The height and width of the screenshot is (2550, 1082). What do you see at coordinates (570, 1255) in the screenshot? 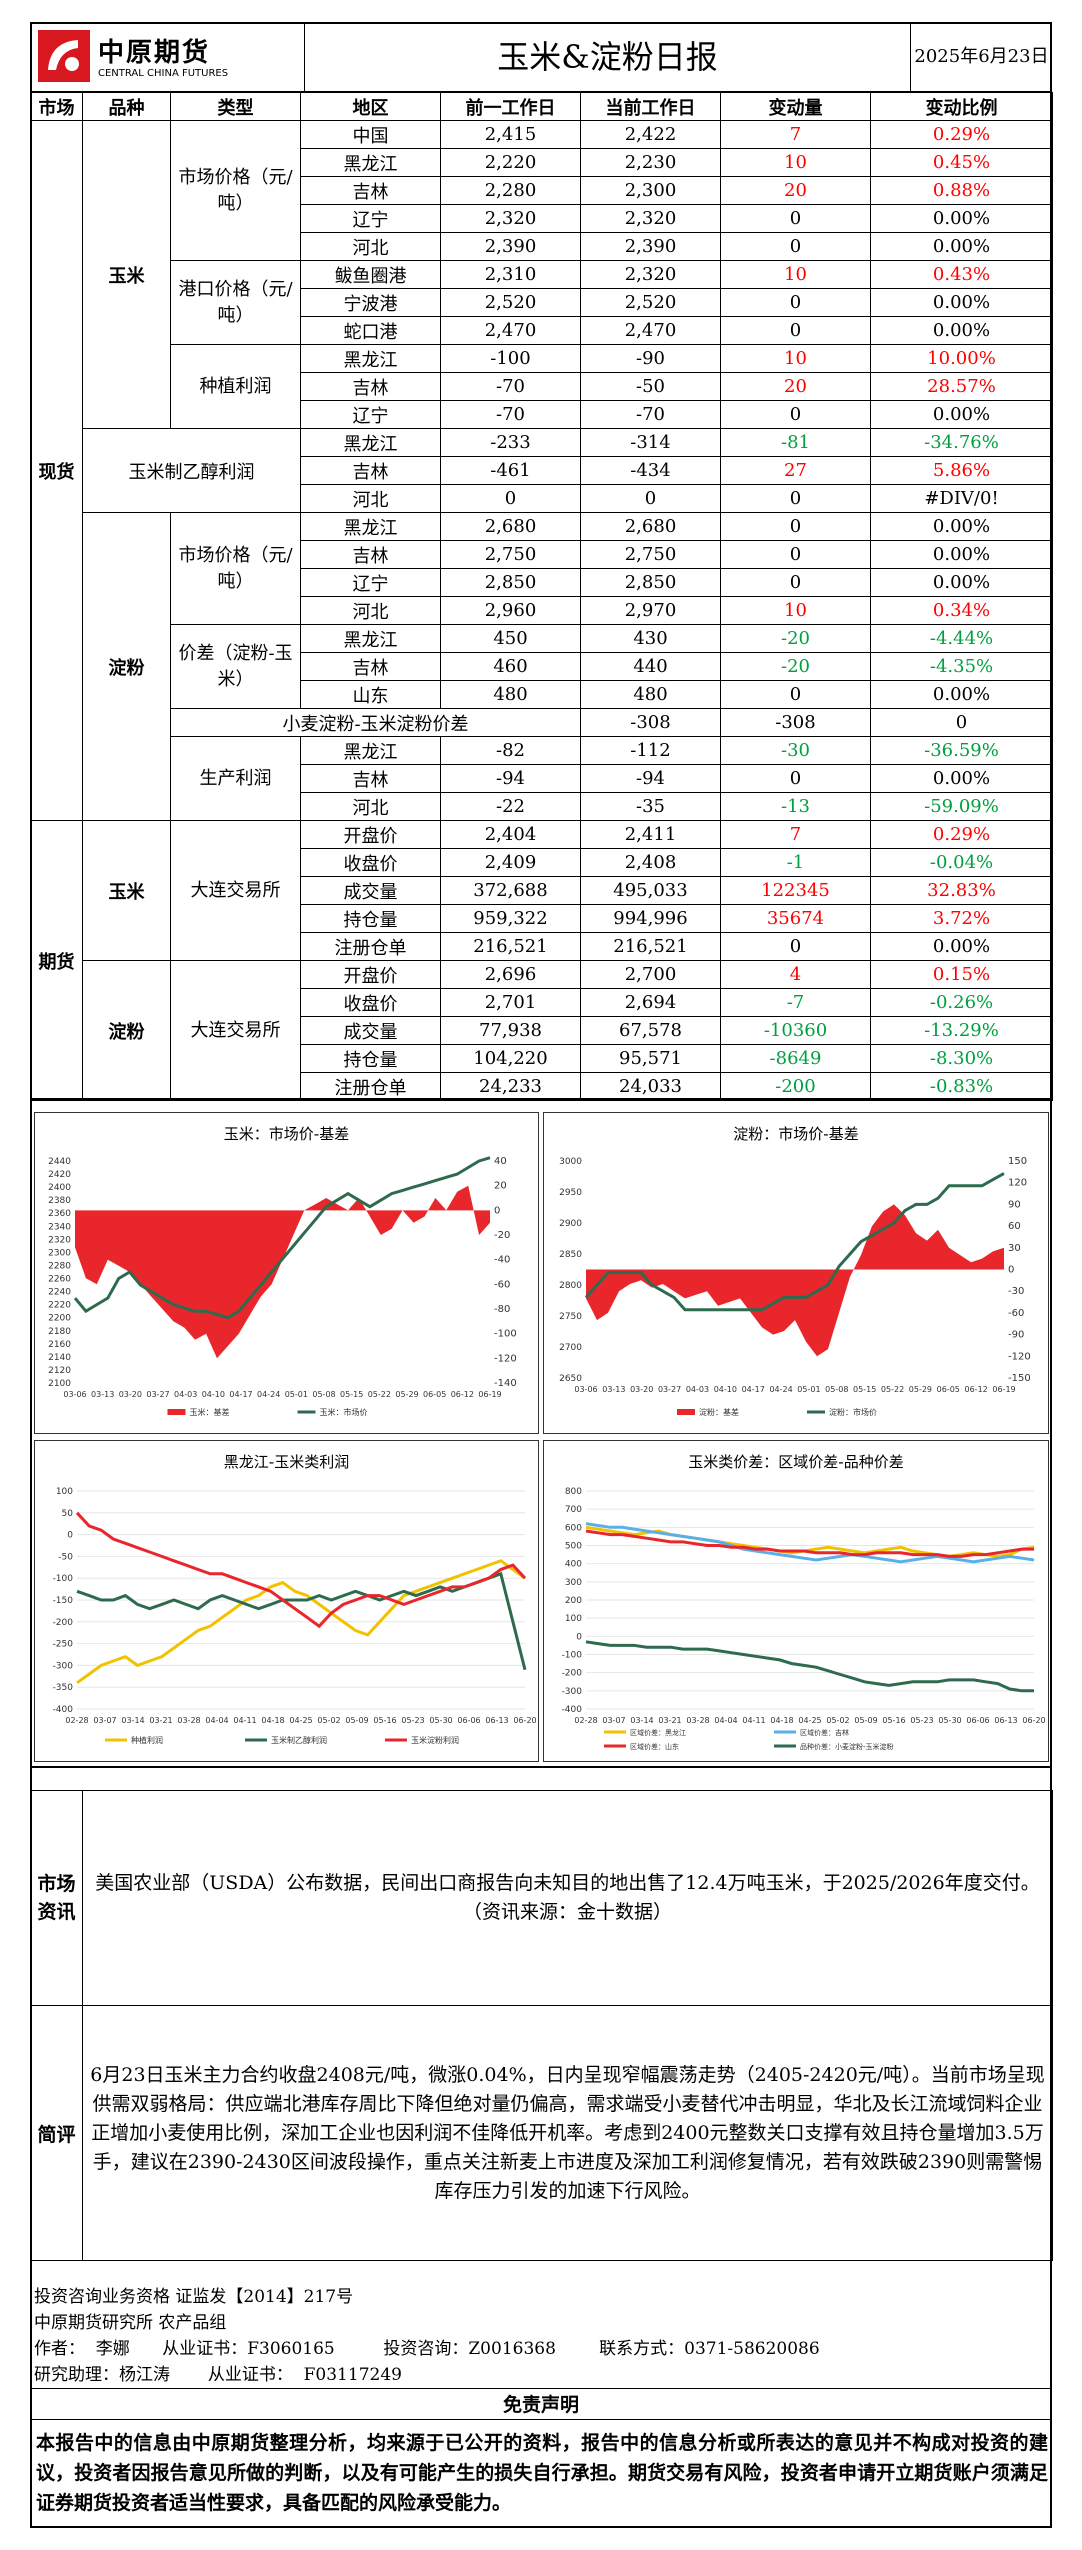
I see `y-tick-label: 2850` at bounding box center [570, 1255].